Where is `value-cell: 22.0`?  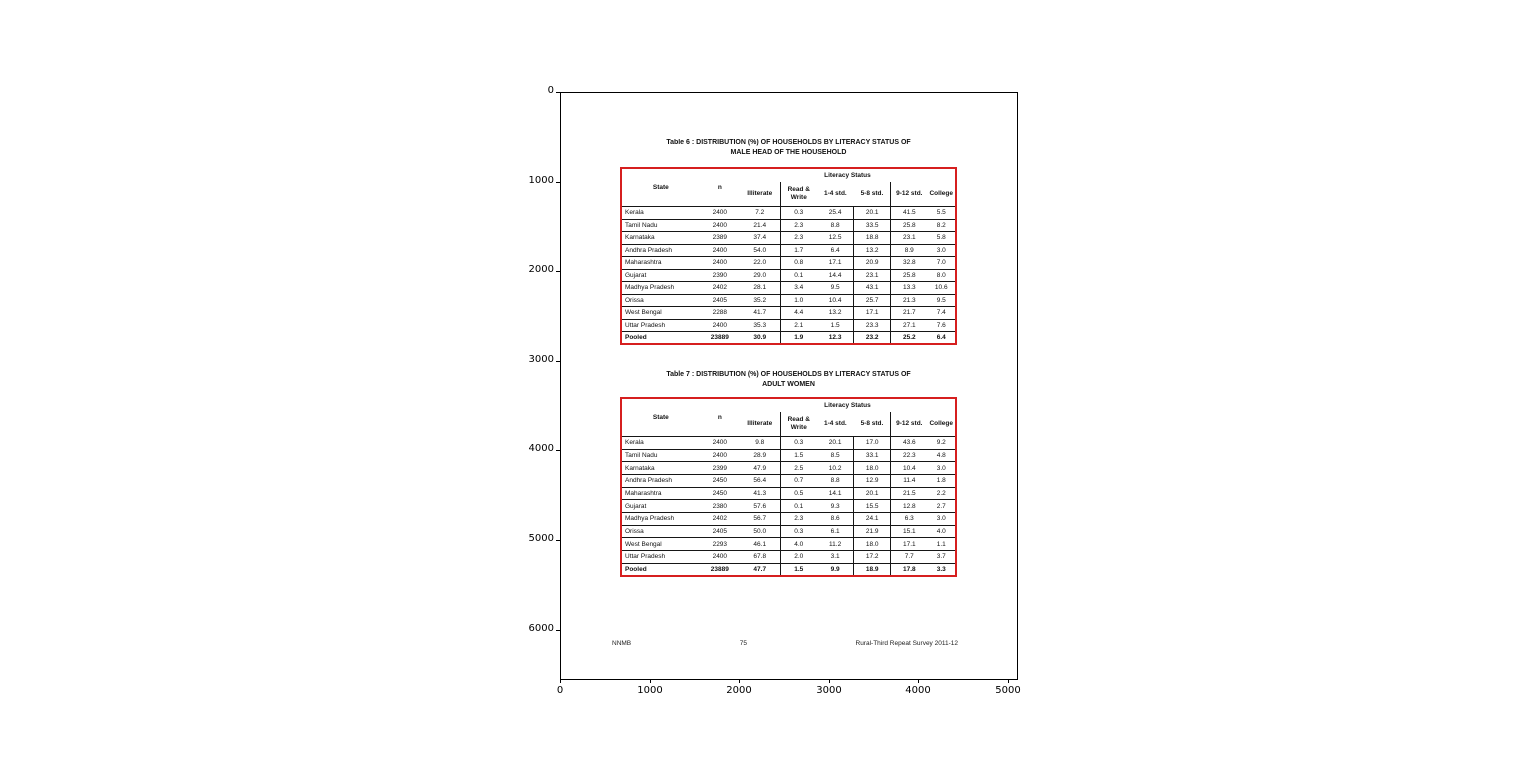
value-cell: 22.0 is located at coordinates (760, 263).